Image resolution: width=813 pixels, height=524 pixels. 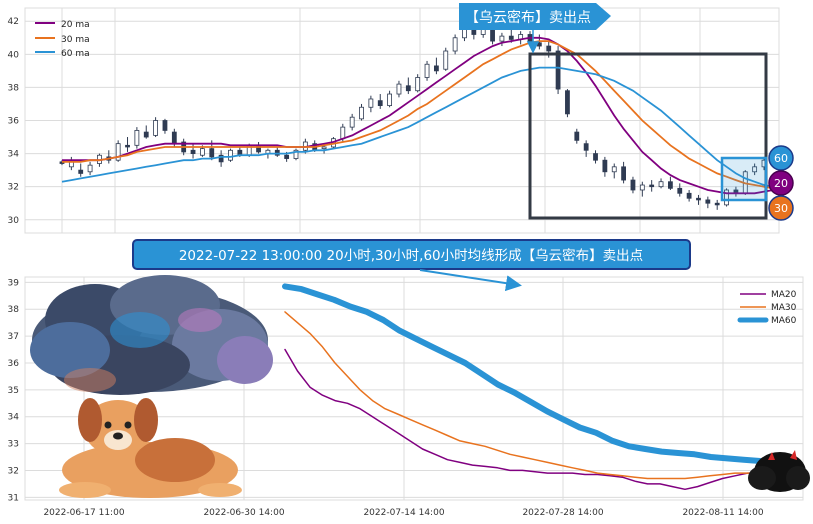 I want to click on badge-20-label: 20, so click(x=781, y=183).